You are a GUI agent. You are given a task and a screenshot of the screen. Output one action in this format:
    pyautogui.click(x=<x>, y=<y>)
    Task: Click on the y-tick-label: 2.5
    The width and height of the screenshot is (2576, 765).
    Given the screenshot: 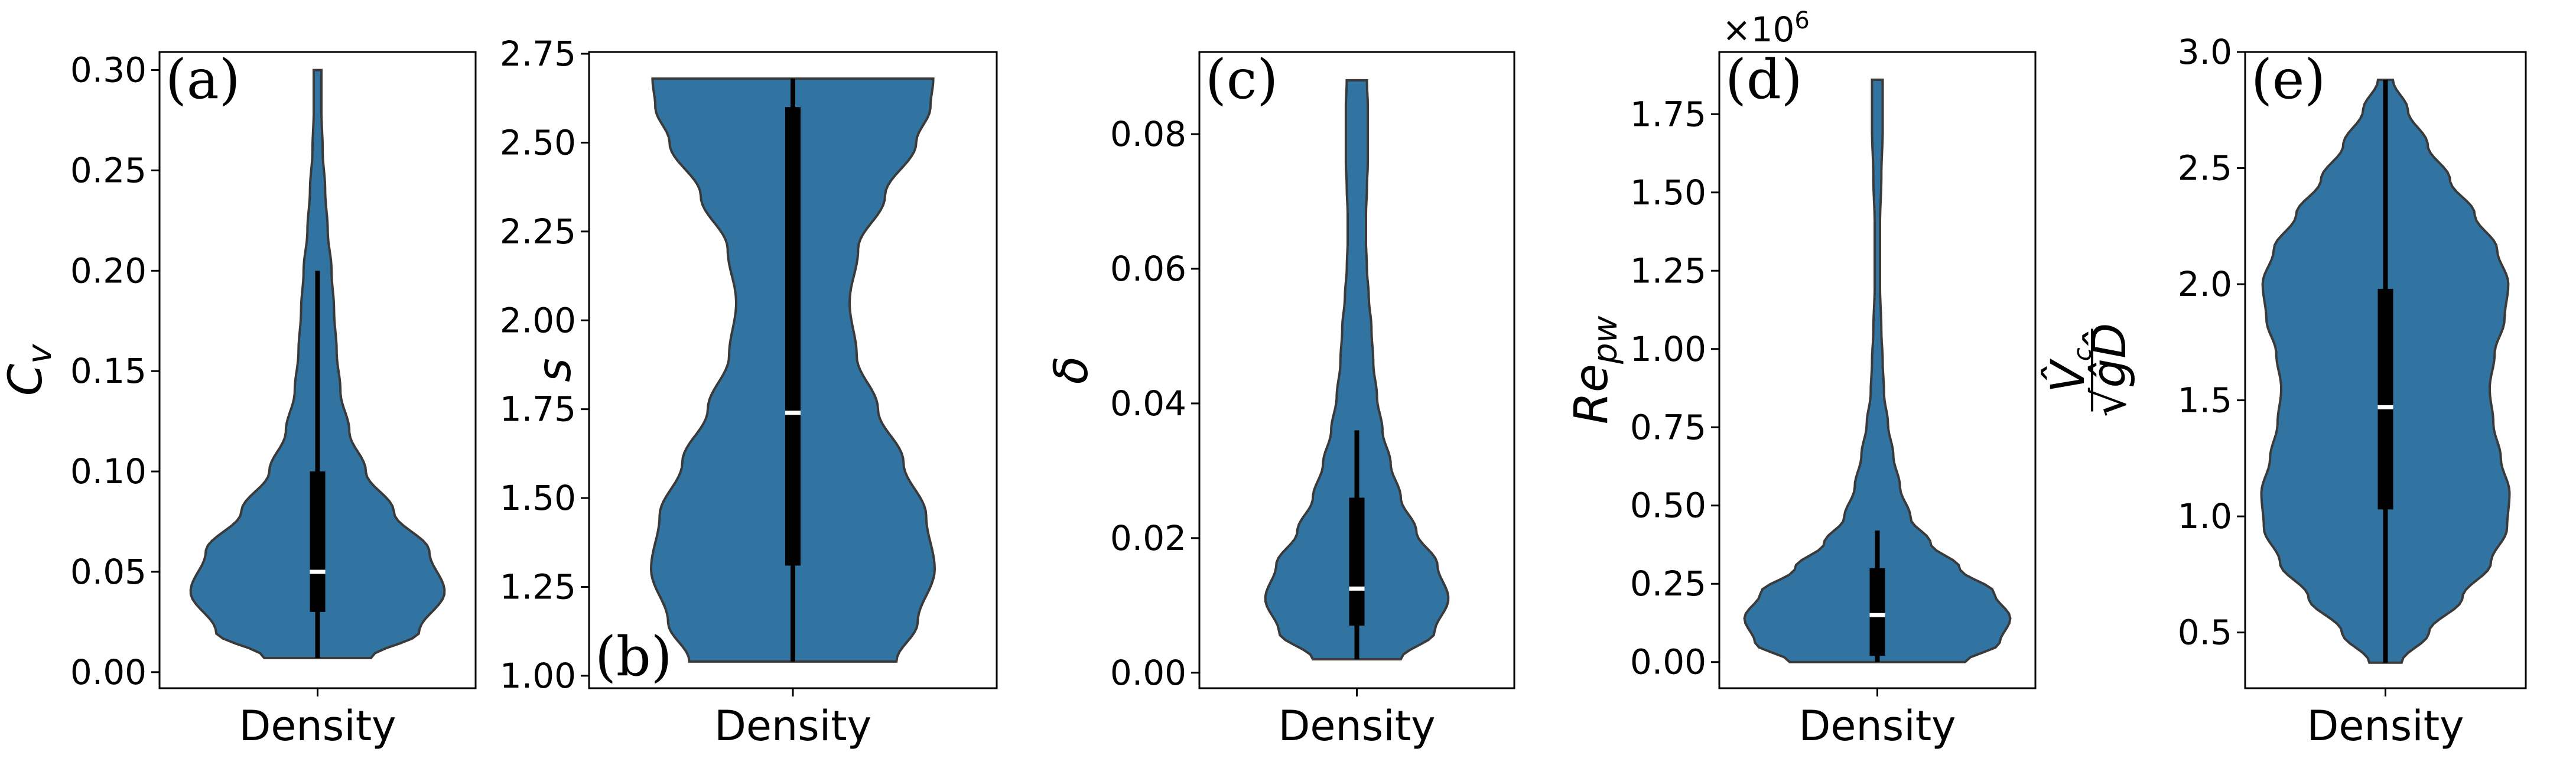 What is the action you would take?
    pyautogui.click(x=2205, y=168)
    